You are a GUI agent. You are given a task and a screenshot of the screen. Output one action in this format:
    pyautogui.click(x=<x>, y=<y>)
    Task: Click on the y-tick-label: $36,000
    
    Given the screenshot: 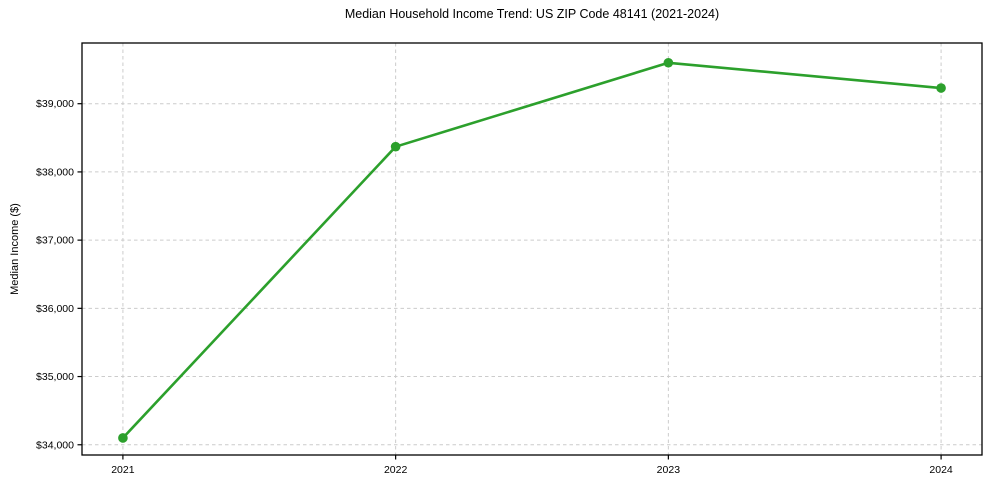 What is the action you would take?
    pyautogui.click(x=55, y=309)
    